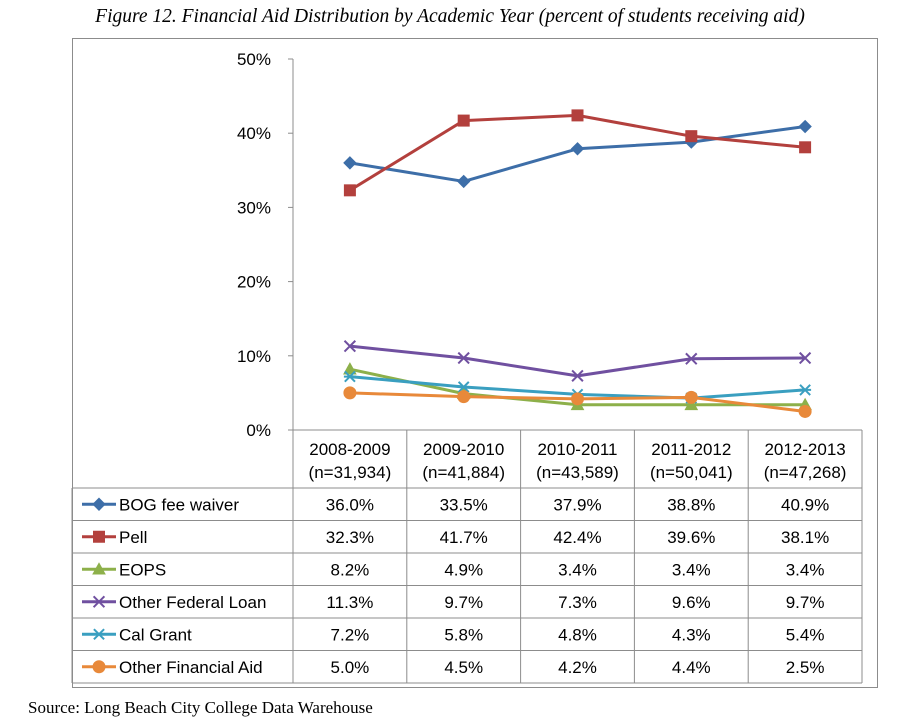 The height and width of the screenshot is (721, 900). I want to click on x-category-sublabel: (n=41,884), so click(463, 472).